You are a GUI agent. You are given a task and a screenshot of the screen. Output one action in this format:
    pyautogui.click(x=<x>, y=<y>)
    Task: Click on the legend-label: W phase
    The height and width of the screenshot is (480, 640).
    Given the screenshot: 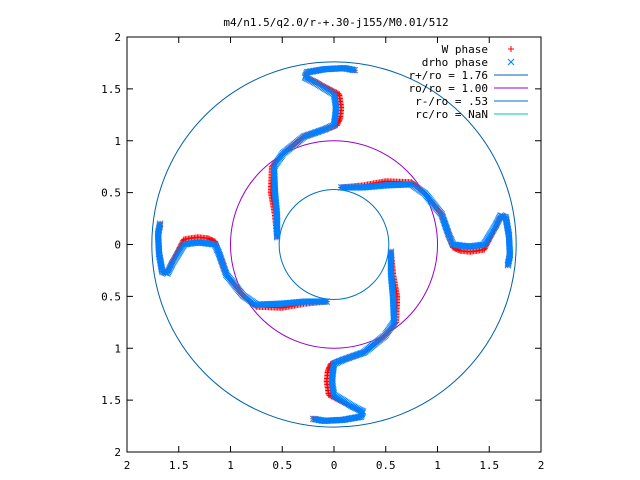 What is the action you would take?
    pyautogui.click(x=465, y=49)
    